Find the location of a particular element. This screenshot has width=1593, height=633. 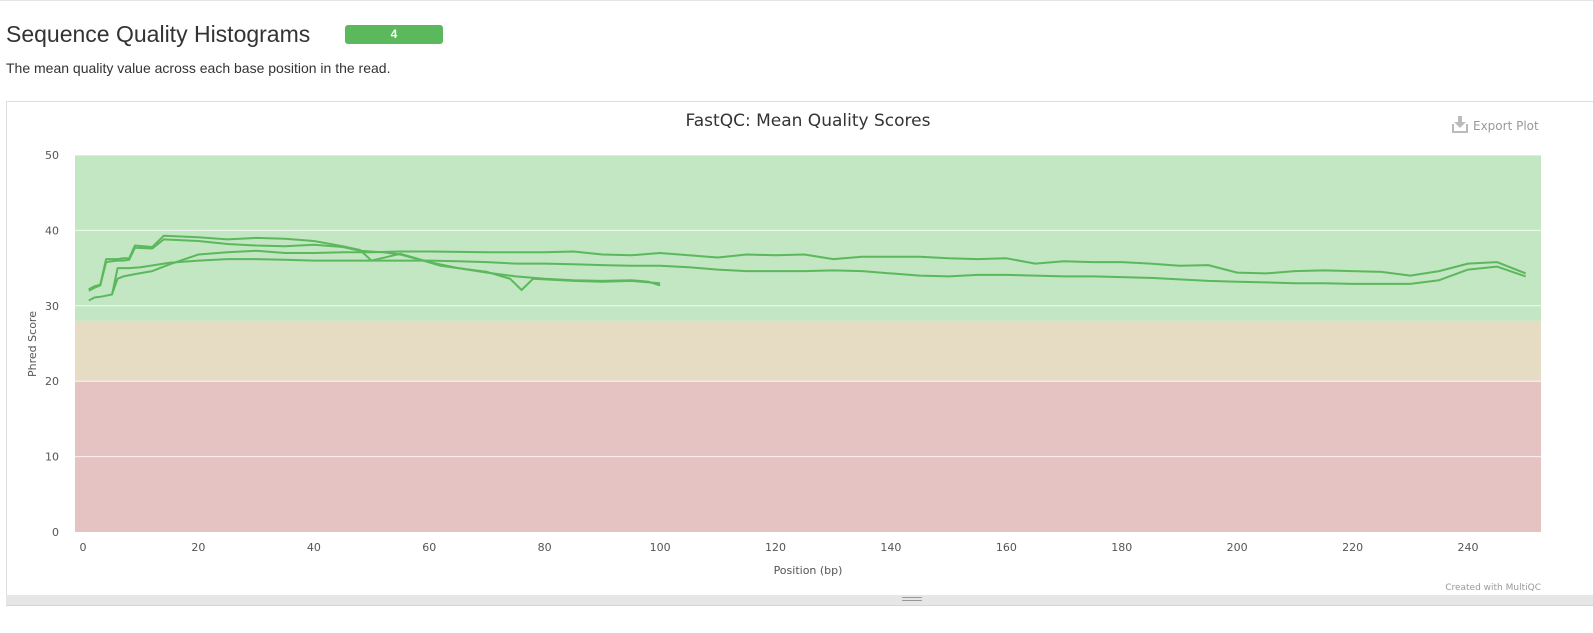

y-tick-label: 30 is located at coordinates (52, 306).